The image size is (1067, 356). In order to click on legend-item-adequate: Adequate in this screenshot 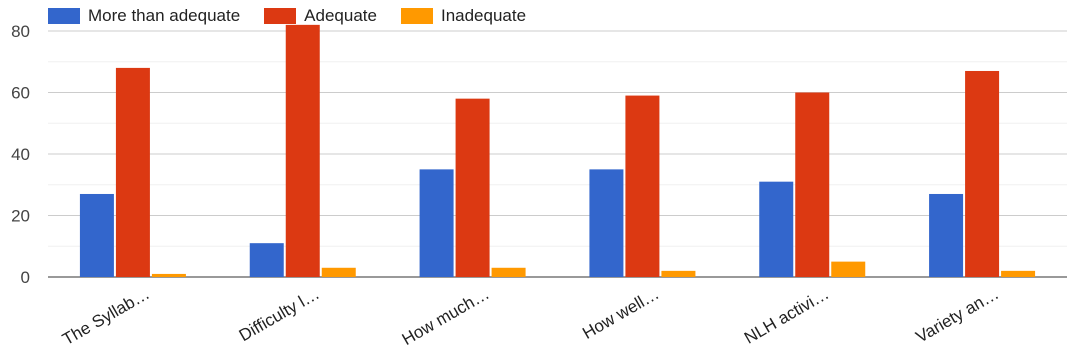, I will do `click(320, 16)`.